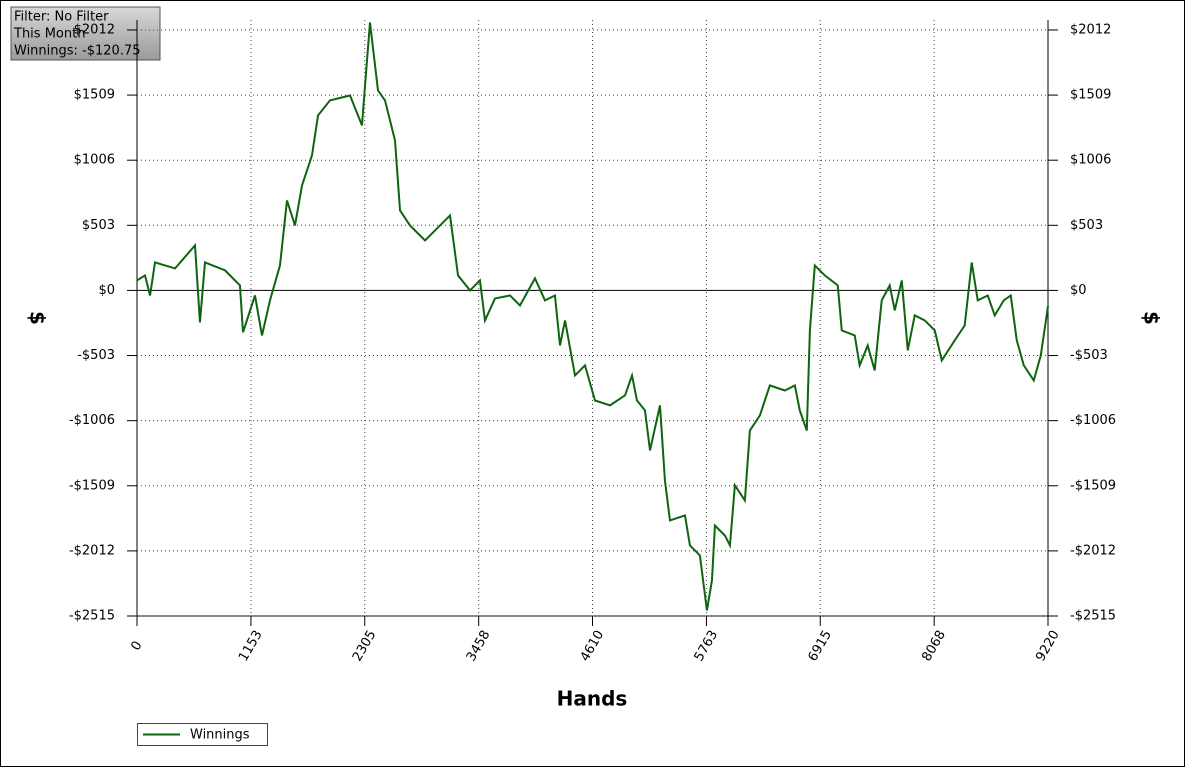 The height and width of the screenshot is (767, 1185). What do you see at coordinates (1093, 550) in the screenshot?
I see `y2-tick-label: -$2012` at bounding box center [1093, 550].